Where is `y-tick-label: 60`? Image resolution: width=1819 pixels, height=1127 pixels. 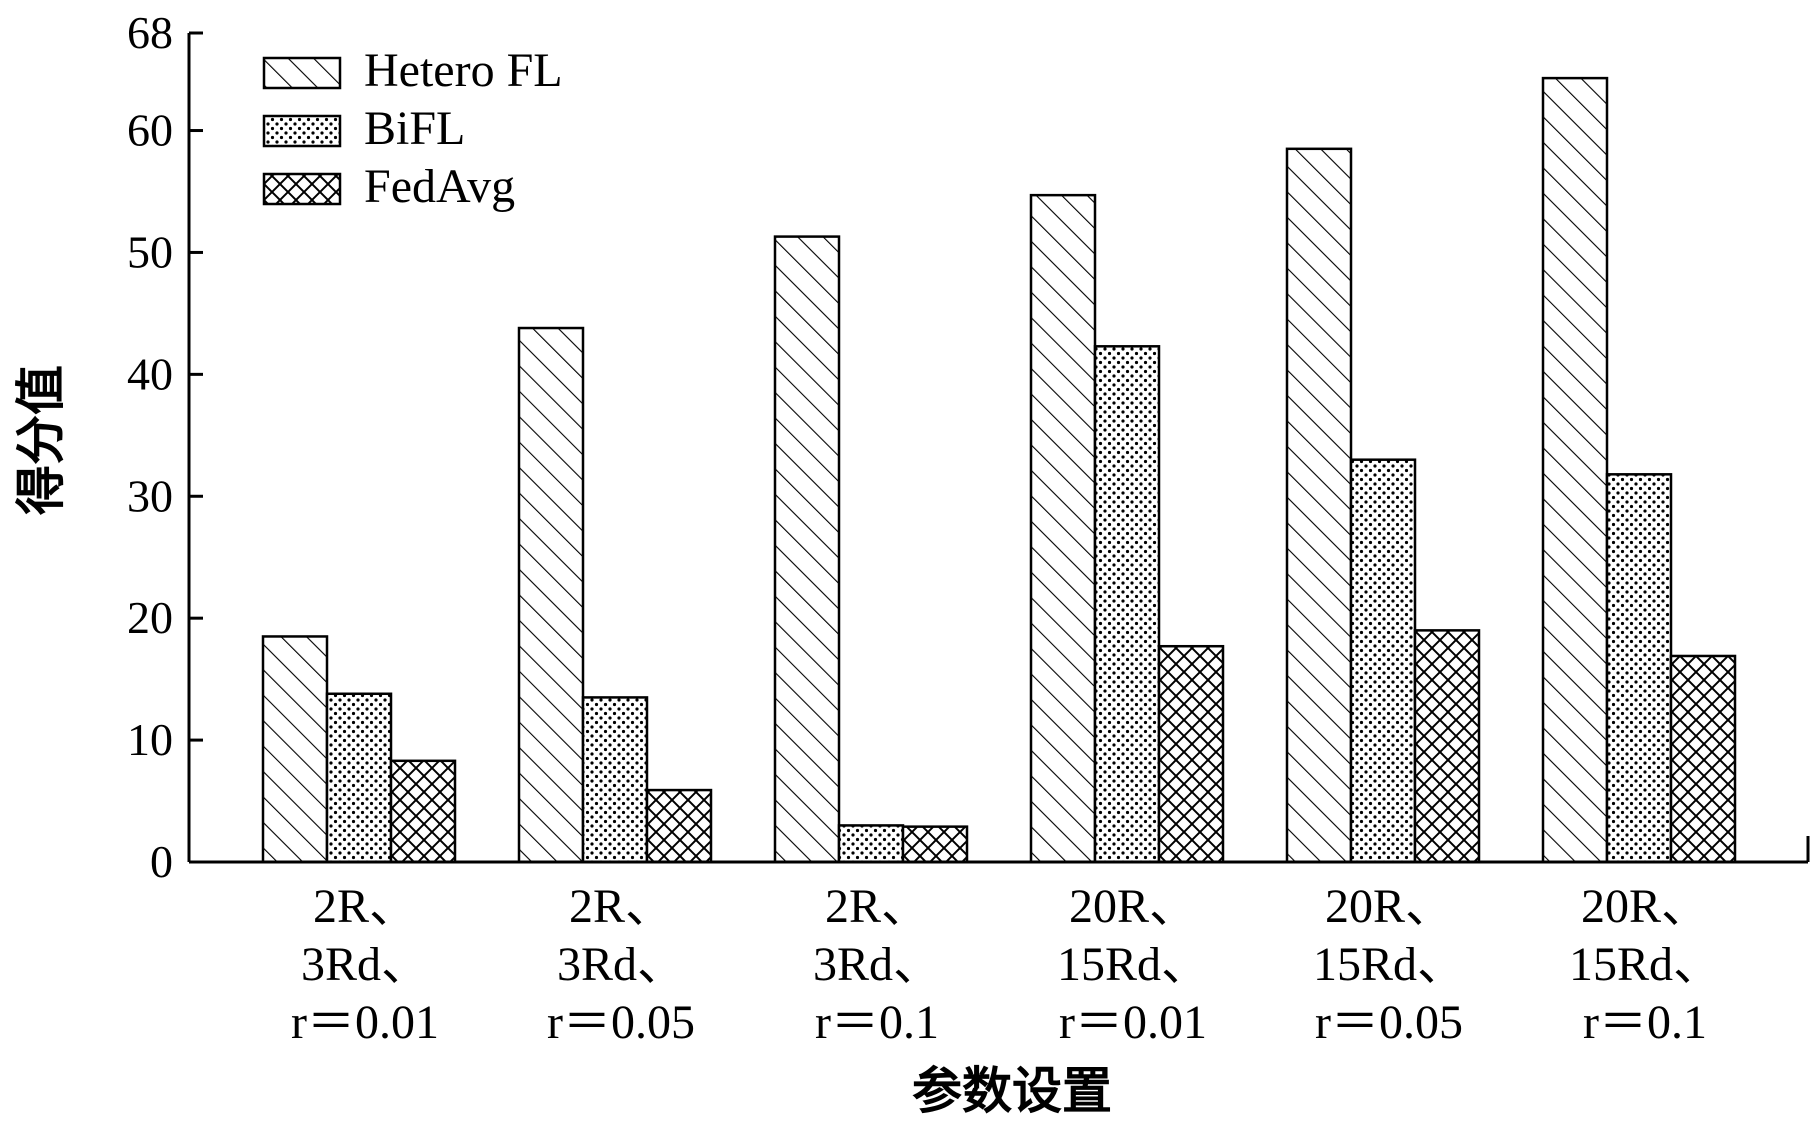
y-tick-label: 60 is located at coordinates (150, 130).